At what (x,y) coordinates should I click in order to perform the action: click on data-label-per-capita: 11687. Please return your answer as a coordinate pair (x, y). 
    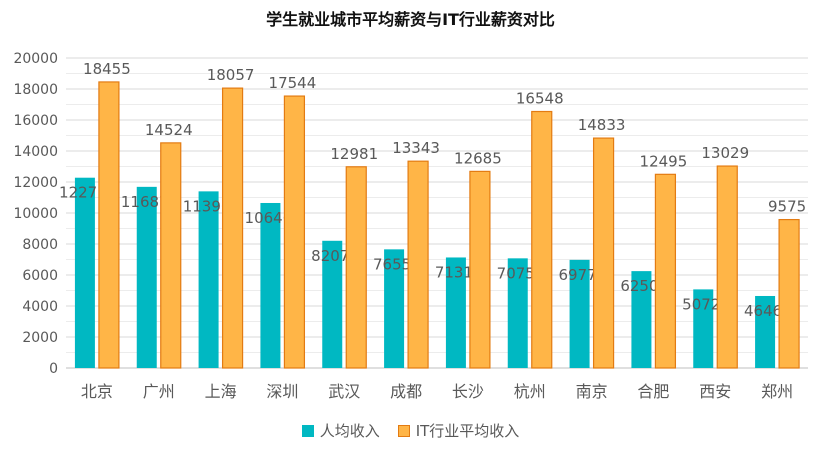
    Looking at the image, I should click on (145, 202).